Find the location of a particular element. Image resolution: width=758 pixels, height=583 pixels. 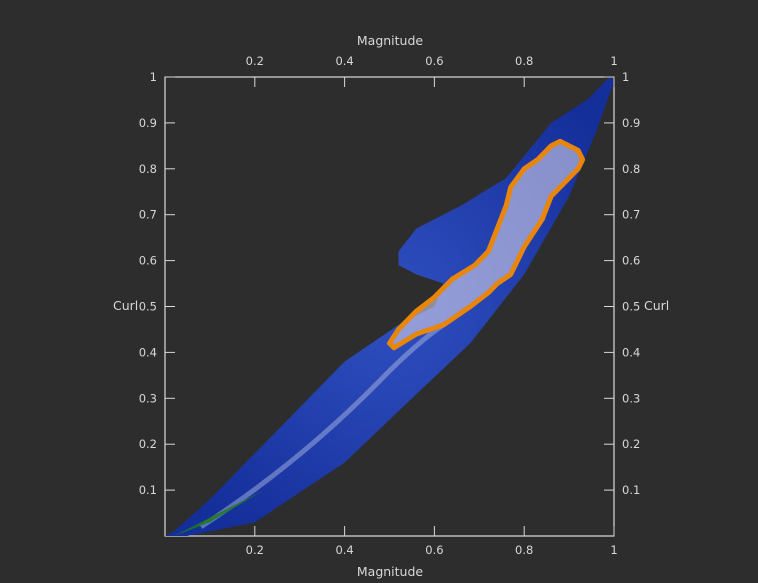

x-axis-title-top: Magnitude is located at coordinates (390, 40).